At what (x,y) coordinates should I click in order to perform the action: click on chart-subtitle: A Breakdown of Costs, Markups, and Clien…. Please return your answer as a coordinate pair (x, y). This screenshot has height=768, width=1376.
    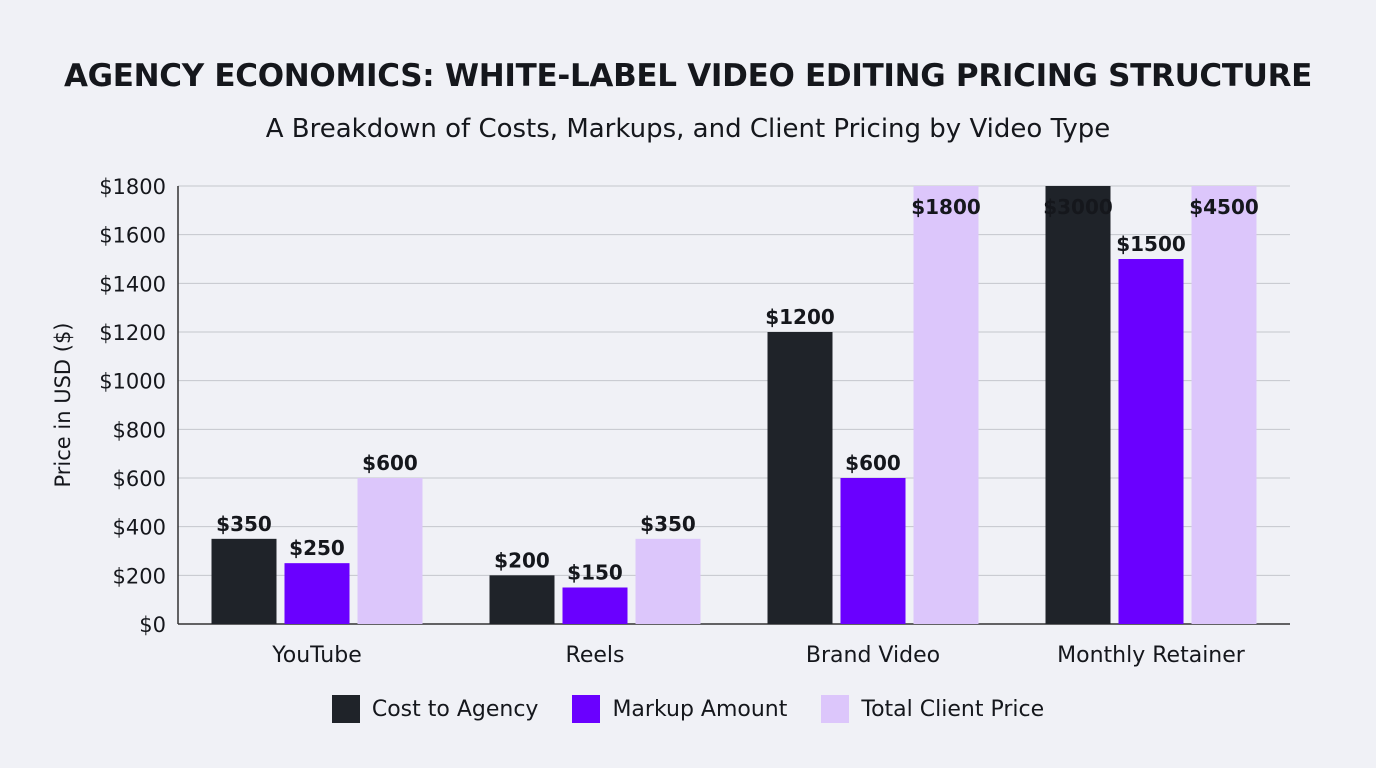
    Looking at the image, I should click on (688, 129).